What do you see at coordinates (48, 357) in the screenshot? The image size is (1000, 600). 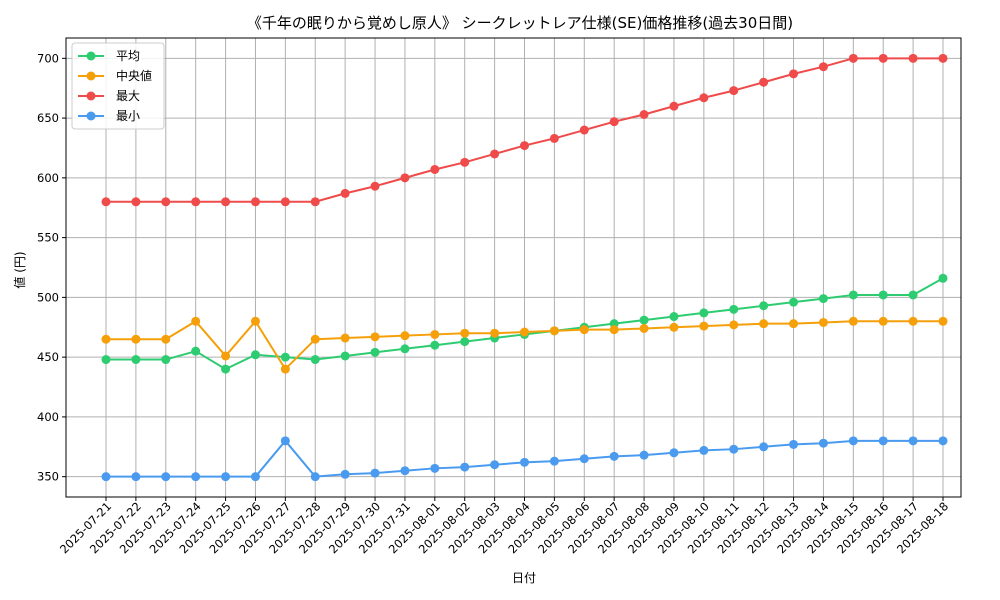 I see `y-tick-label: 450` at bounding box center [48, 357].